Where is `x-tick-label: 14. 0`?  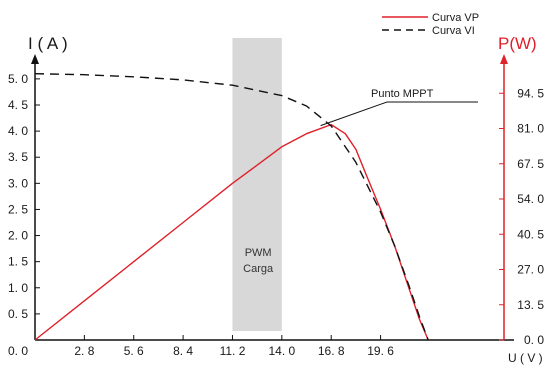
x-tick-label: 14. 0 is located at coordinates (281, 351).